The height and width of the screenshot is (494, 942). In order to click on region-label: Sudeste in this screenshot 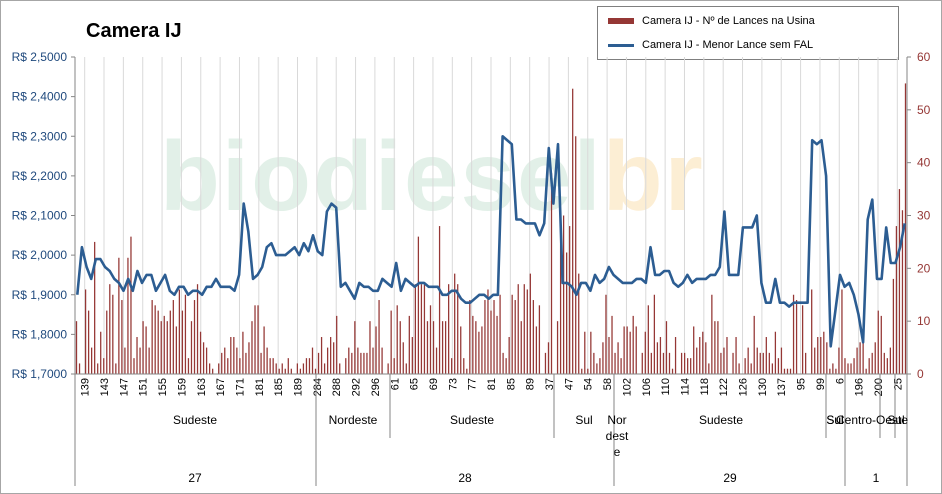, I will do `click(721, 420)`.